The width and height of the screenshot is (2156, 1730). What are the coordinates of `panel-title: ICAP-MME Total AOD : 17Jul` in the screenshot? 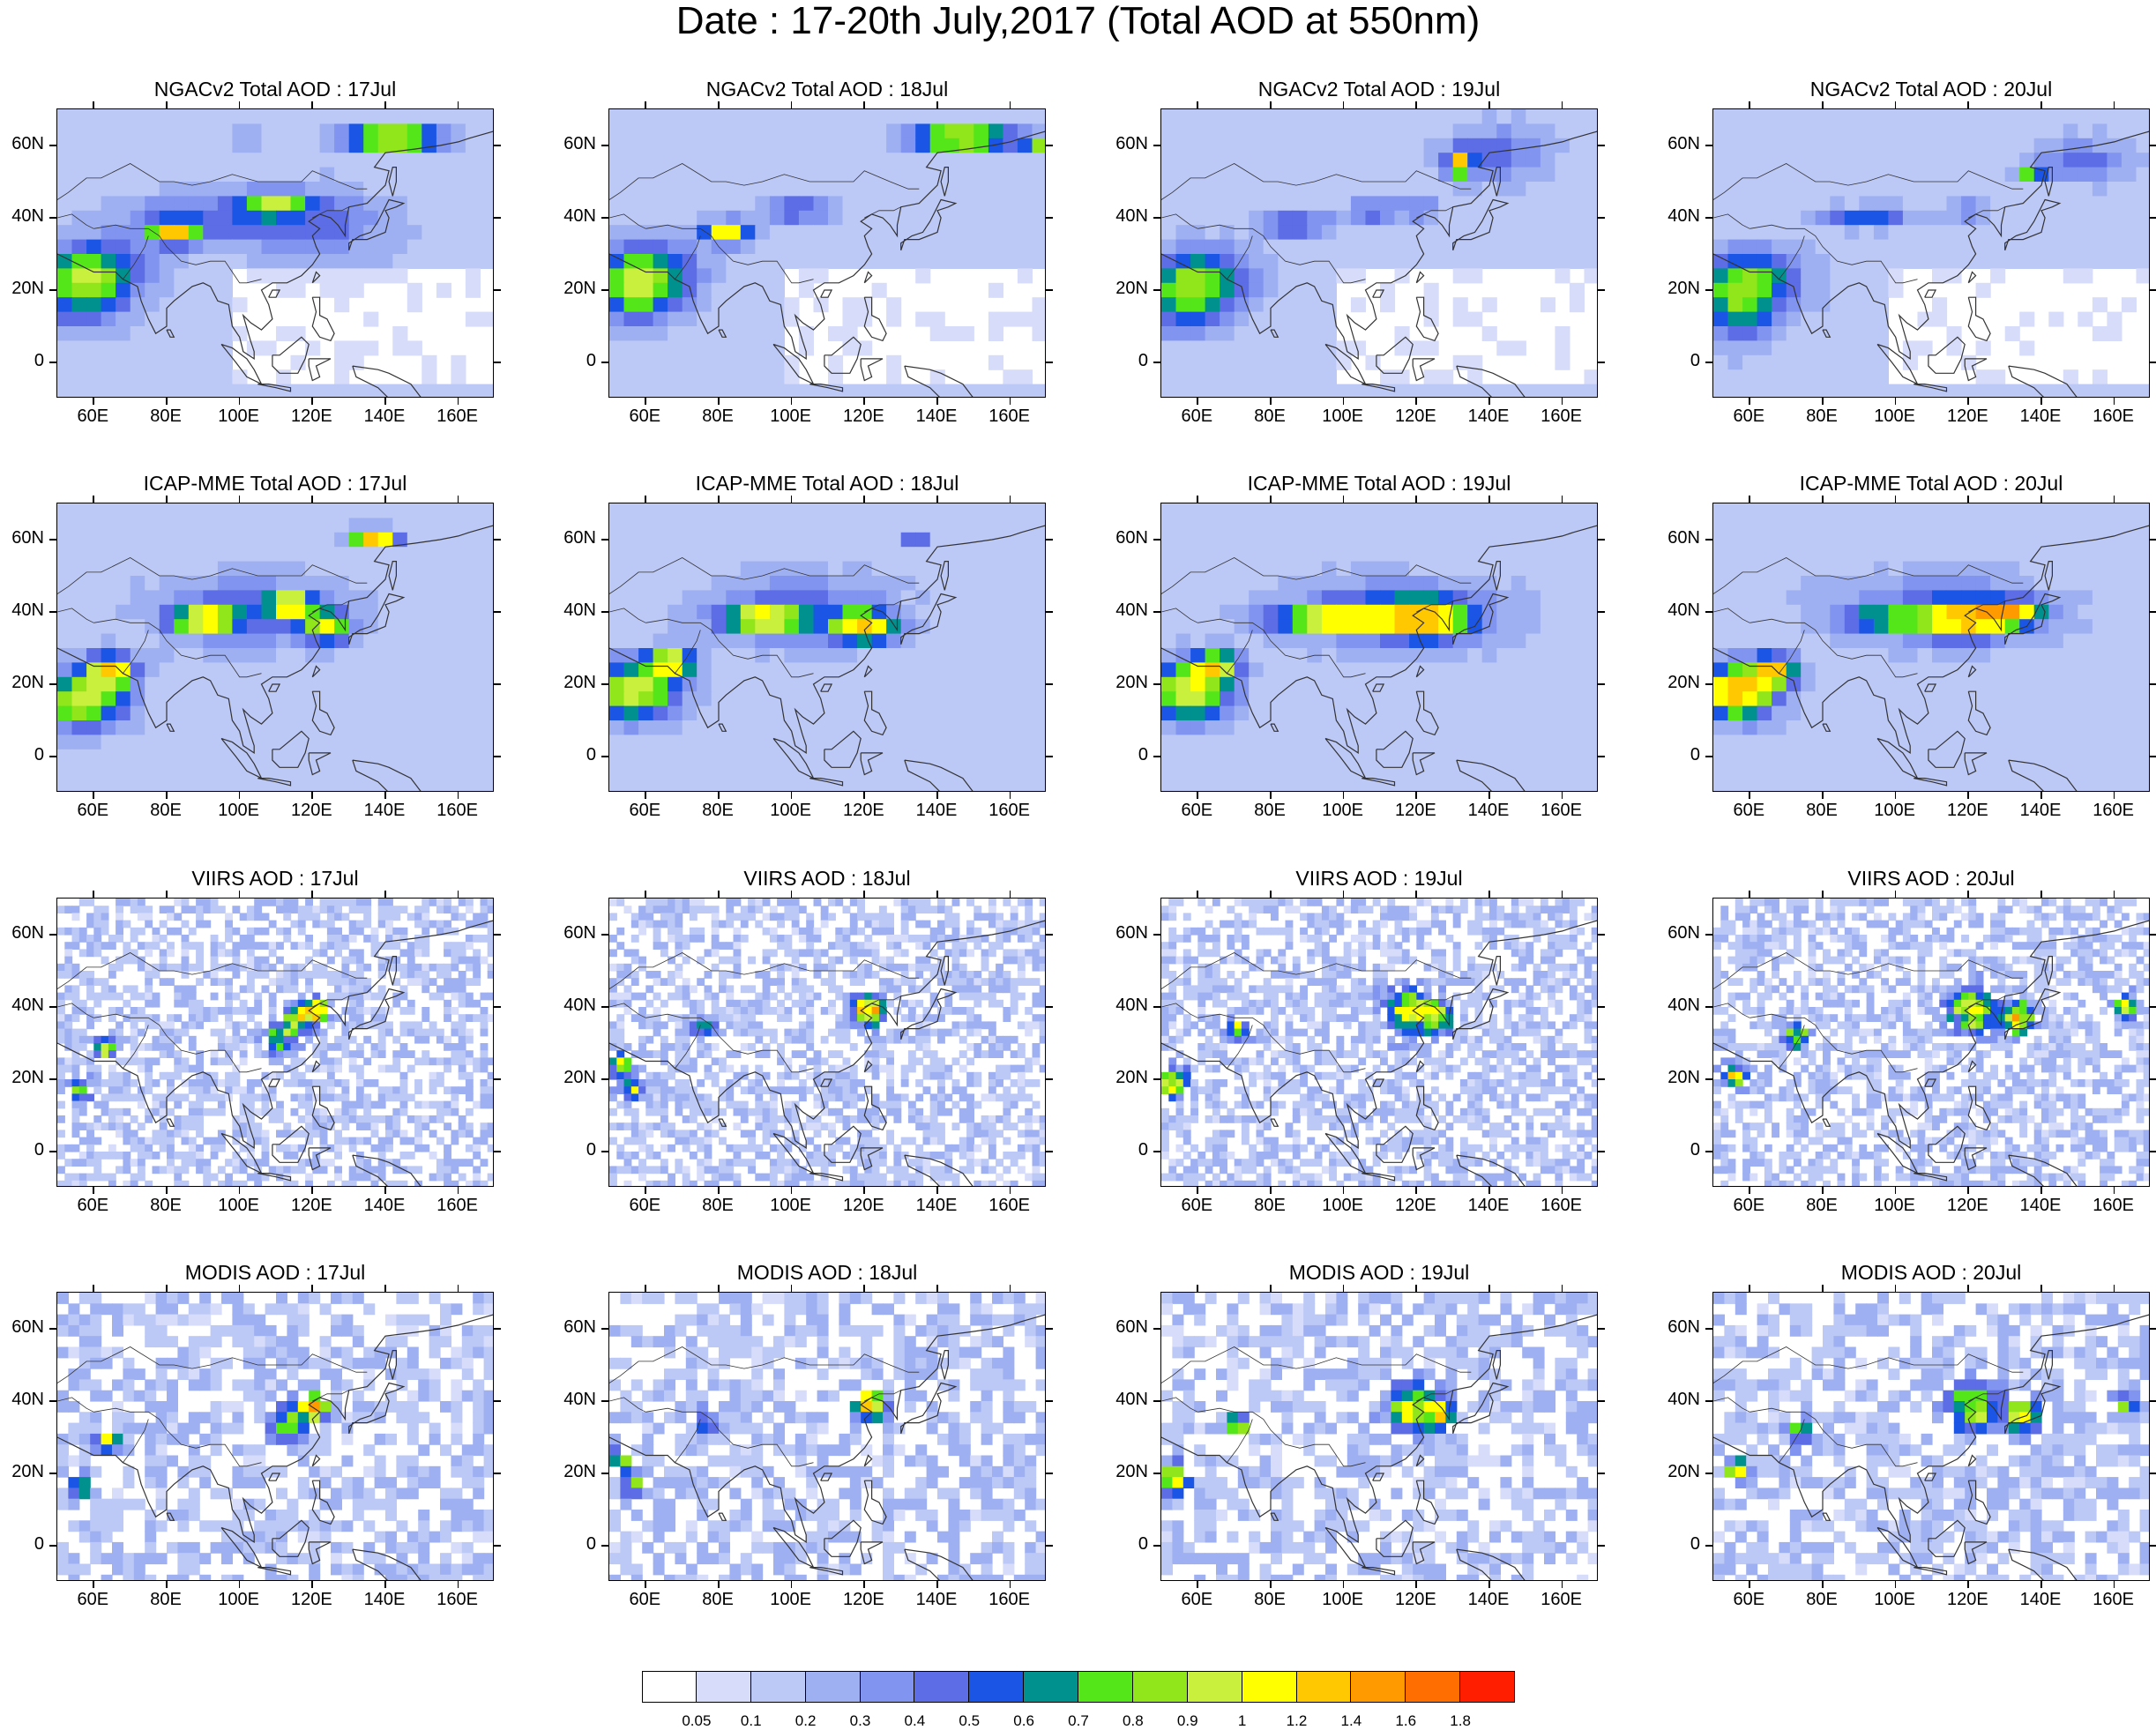 It's located at (275, 483).